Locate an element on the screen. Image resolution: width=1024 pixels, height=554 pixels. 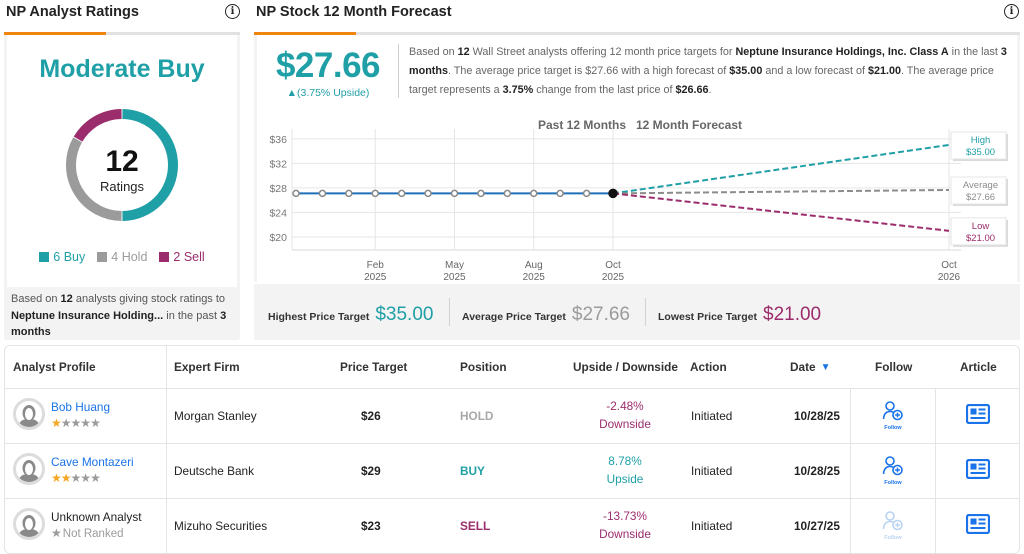
average-label: Average Price Target is located at coordinates (514, 317).